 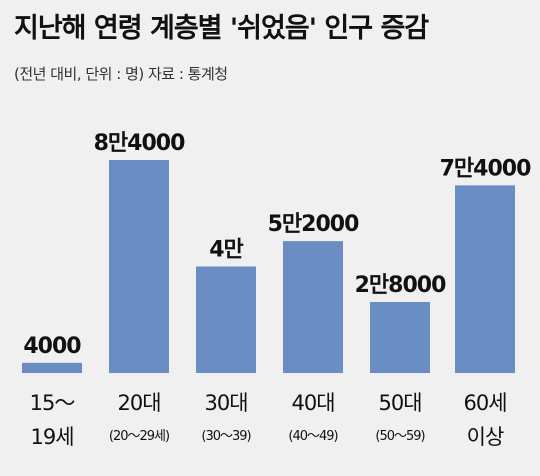 What do you see at coordinates (485, 168) in the screenshot?
I see `value-label-5: 7만4000` at bounding box center [485, 168].